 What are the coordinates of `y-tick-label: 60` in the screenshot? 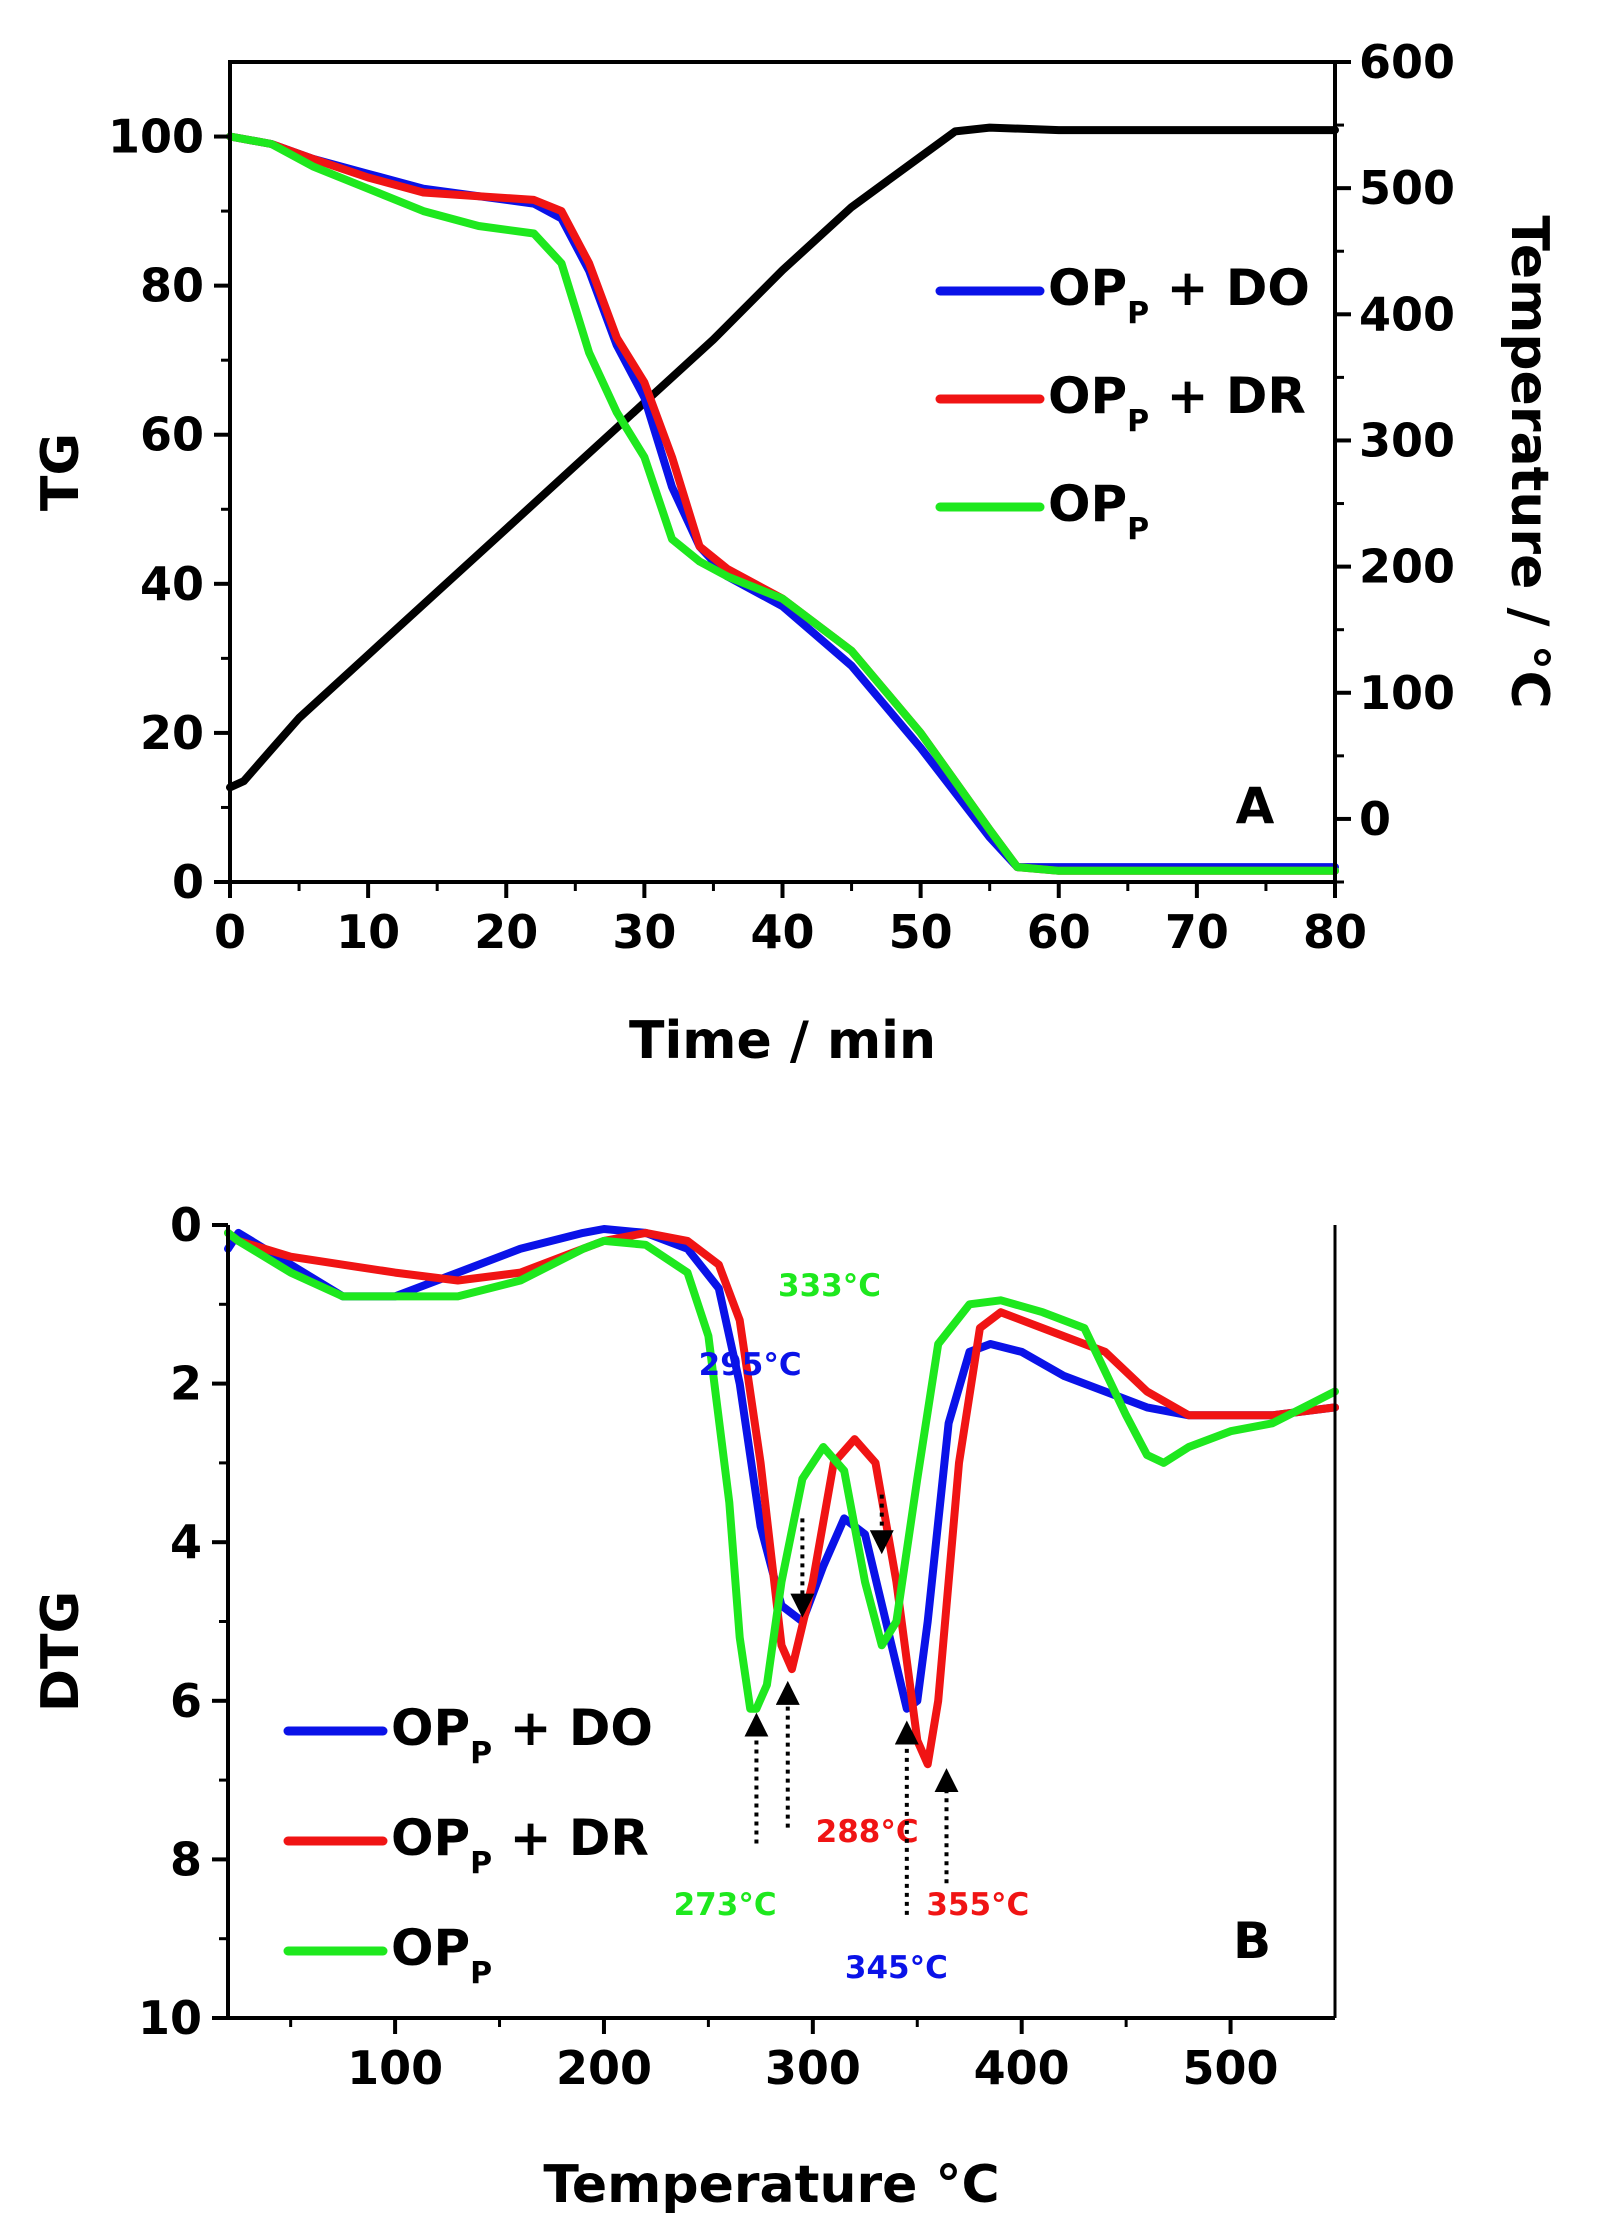 It's located at (172, 435).